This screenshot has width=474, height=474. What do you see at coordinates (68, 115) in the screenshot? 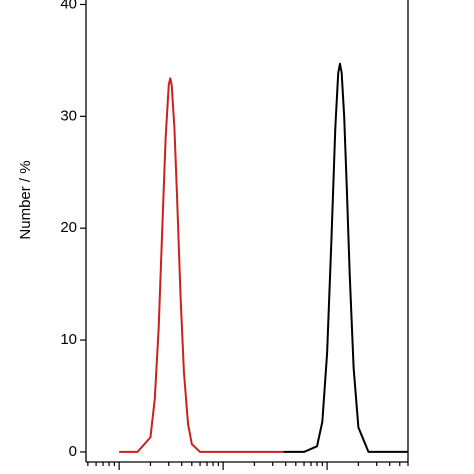
I see `y-tick-label: 30` at bounding box center [68, 115].